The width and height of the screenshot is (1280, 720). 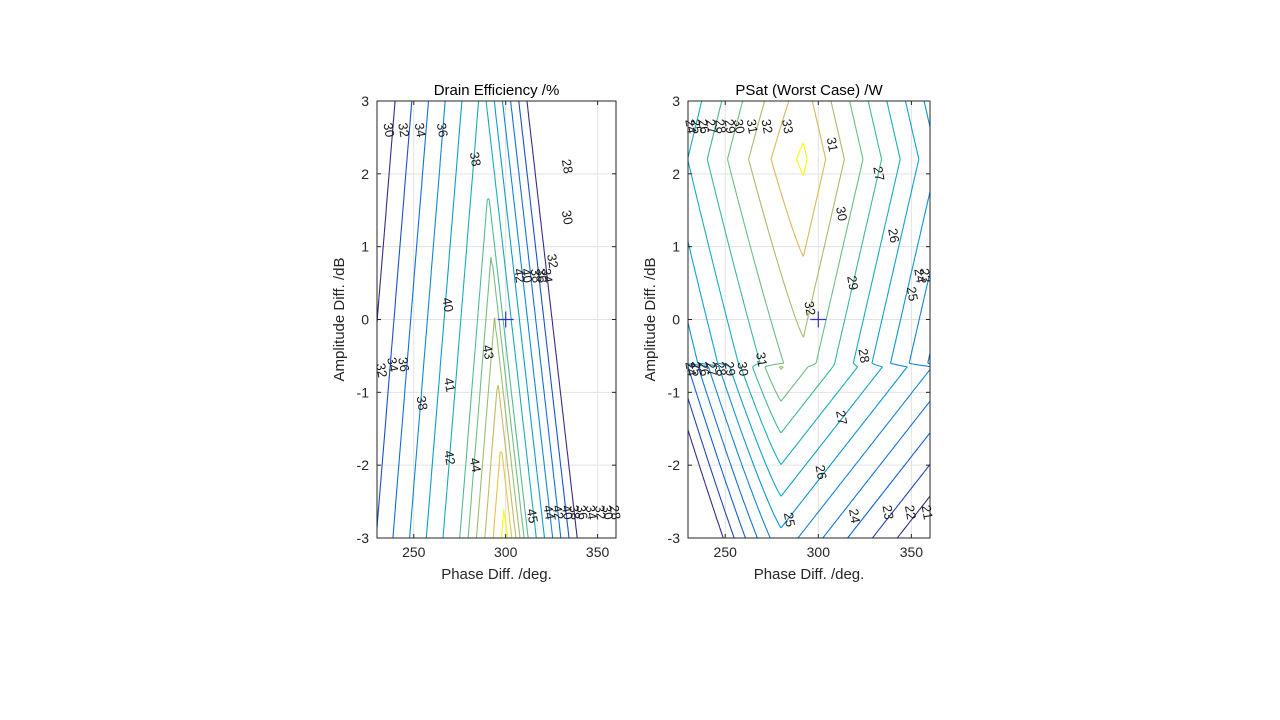 I want to click on x-tick-label: 300, so click(x=506, y=552).